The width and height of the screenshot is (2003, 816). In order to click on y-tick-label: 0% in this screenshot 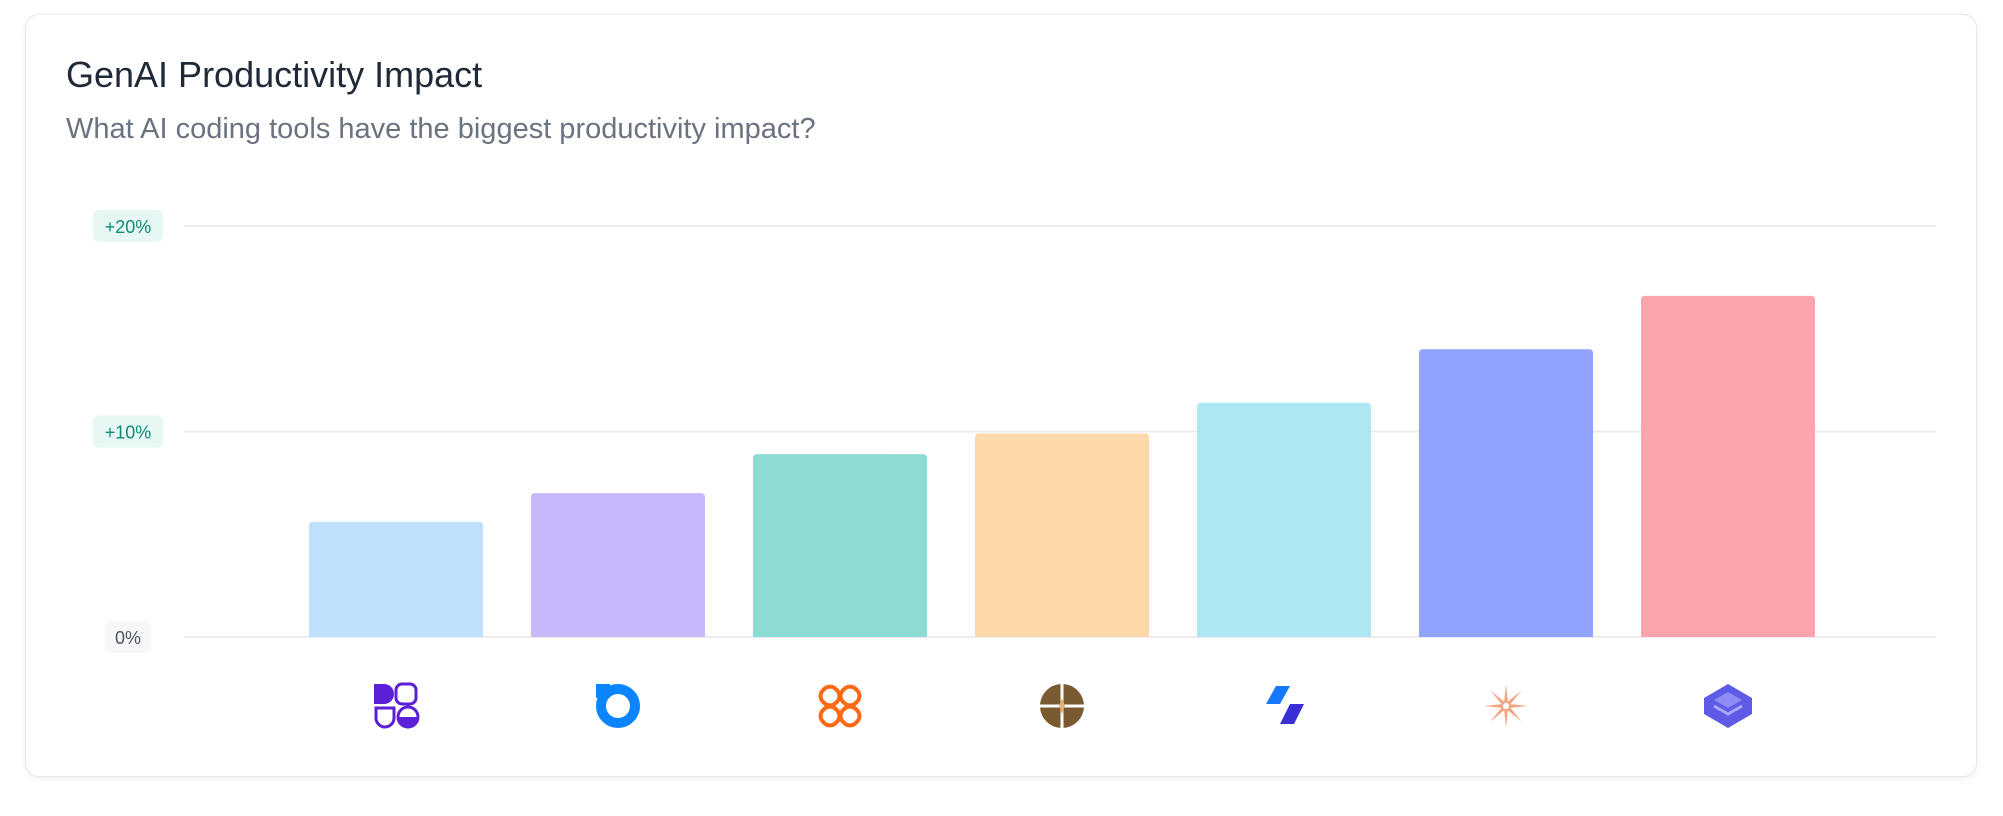, I will do `click(128, 638)`.